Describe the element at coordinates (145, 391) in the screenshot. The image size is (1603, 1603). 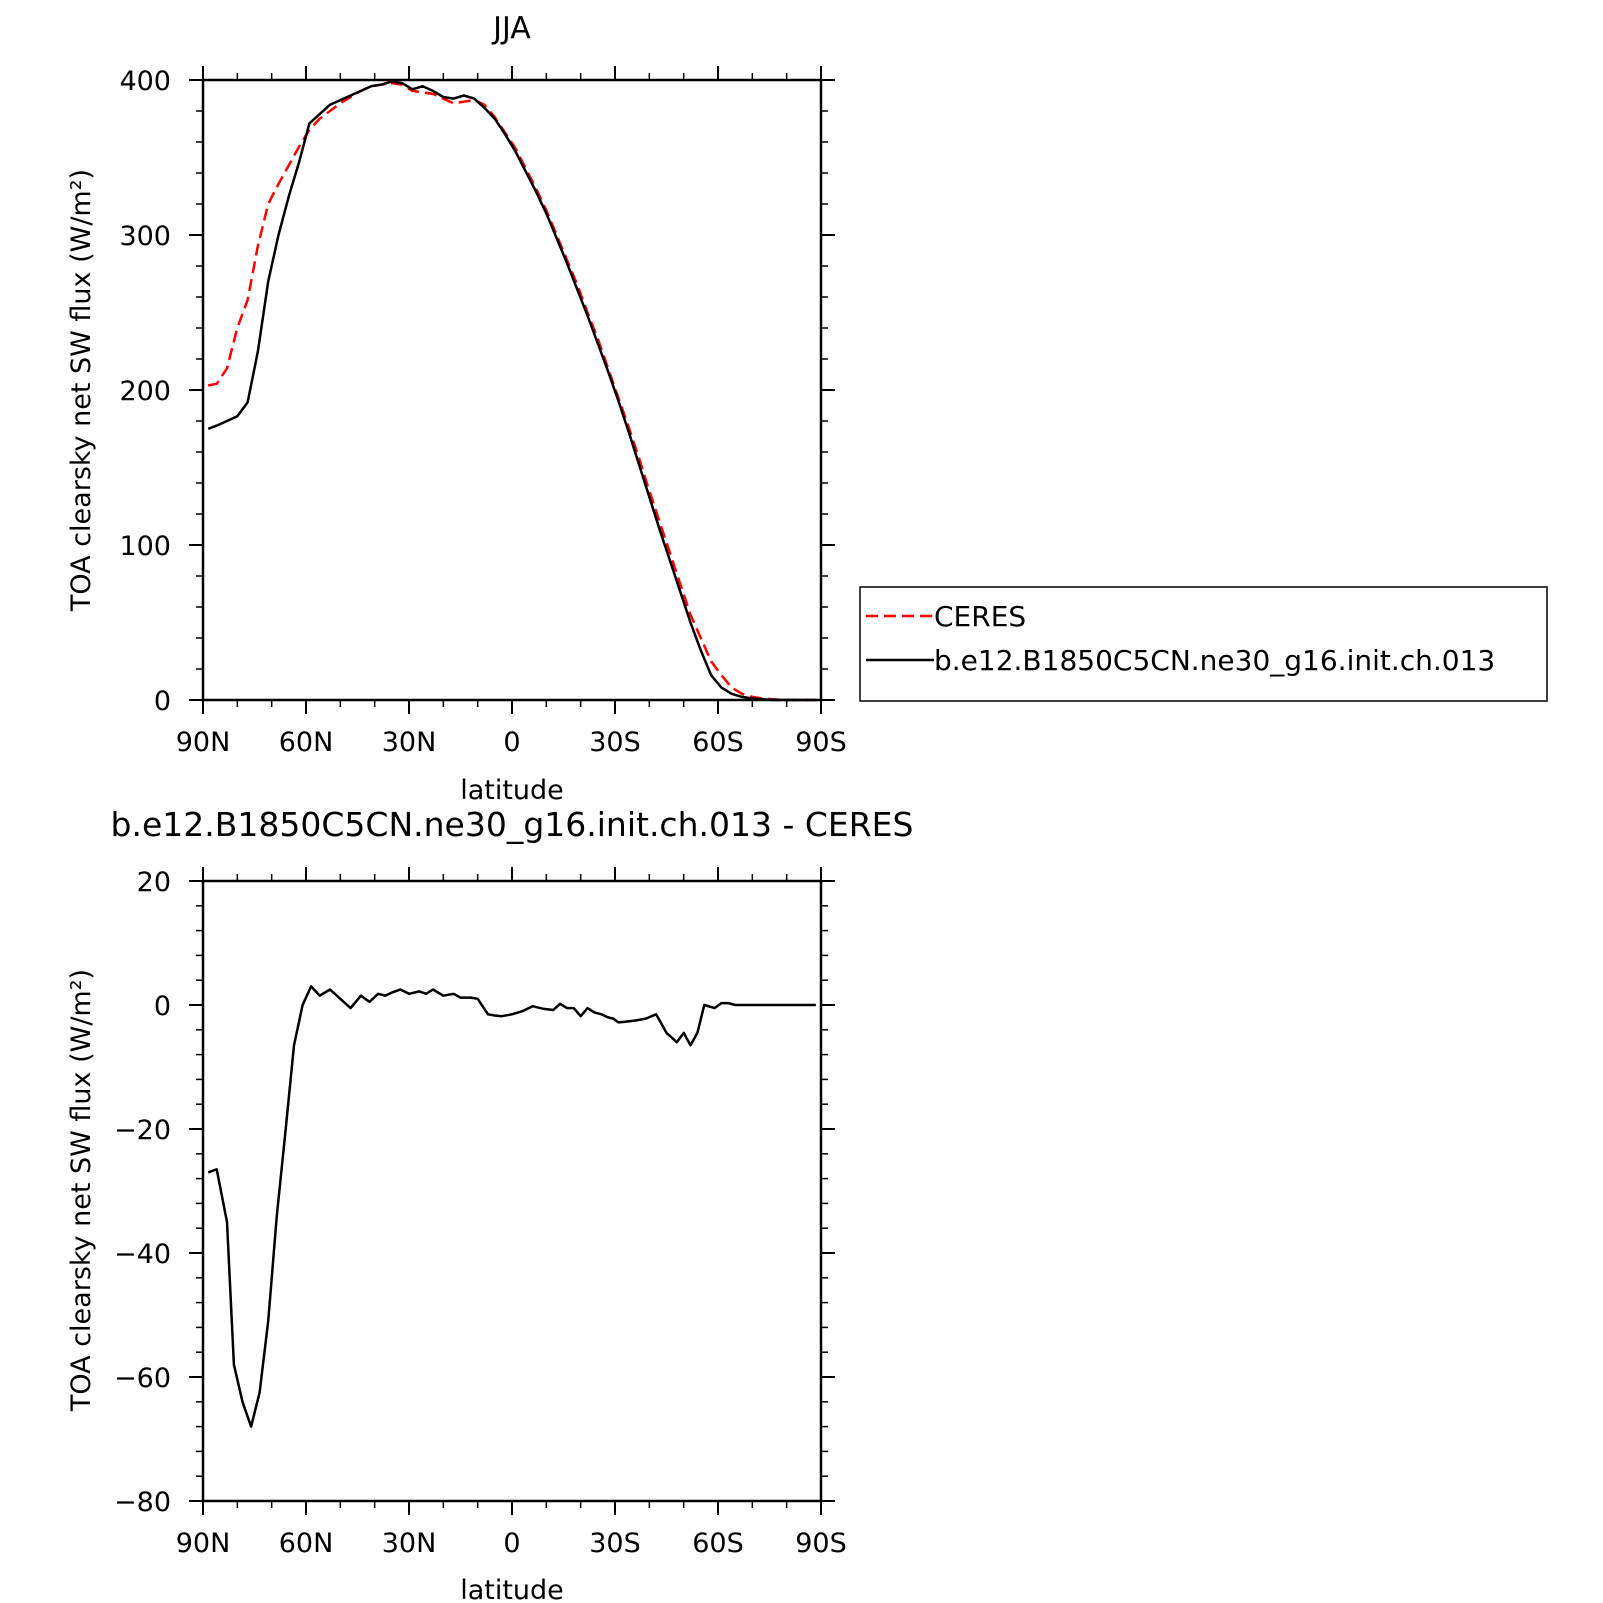
I see `y-tick-label: 200` at that location.